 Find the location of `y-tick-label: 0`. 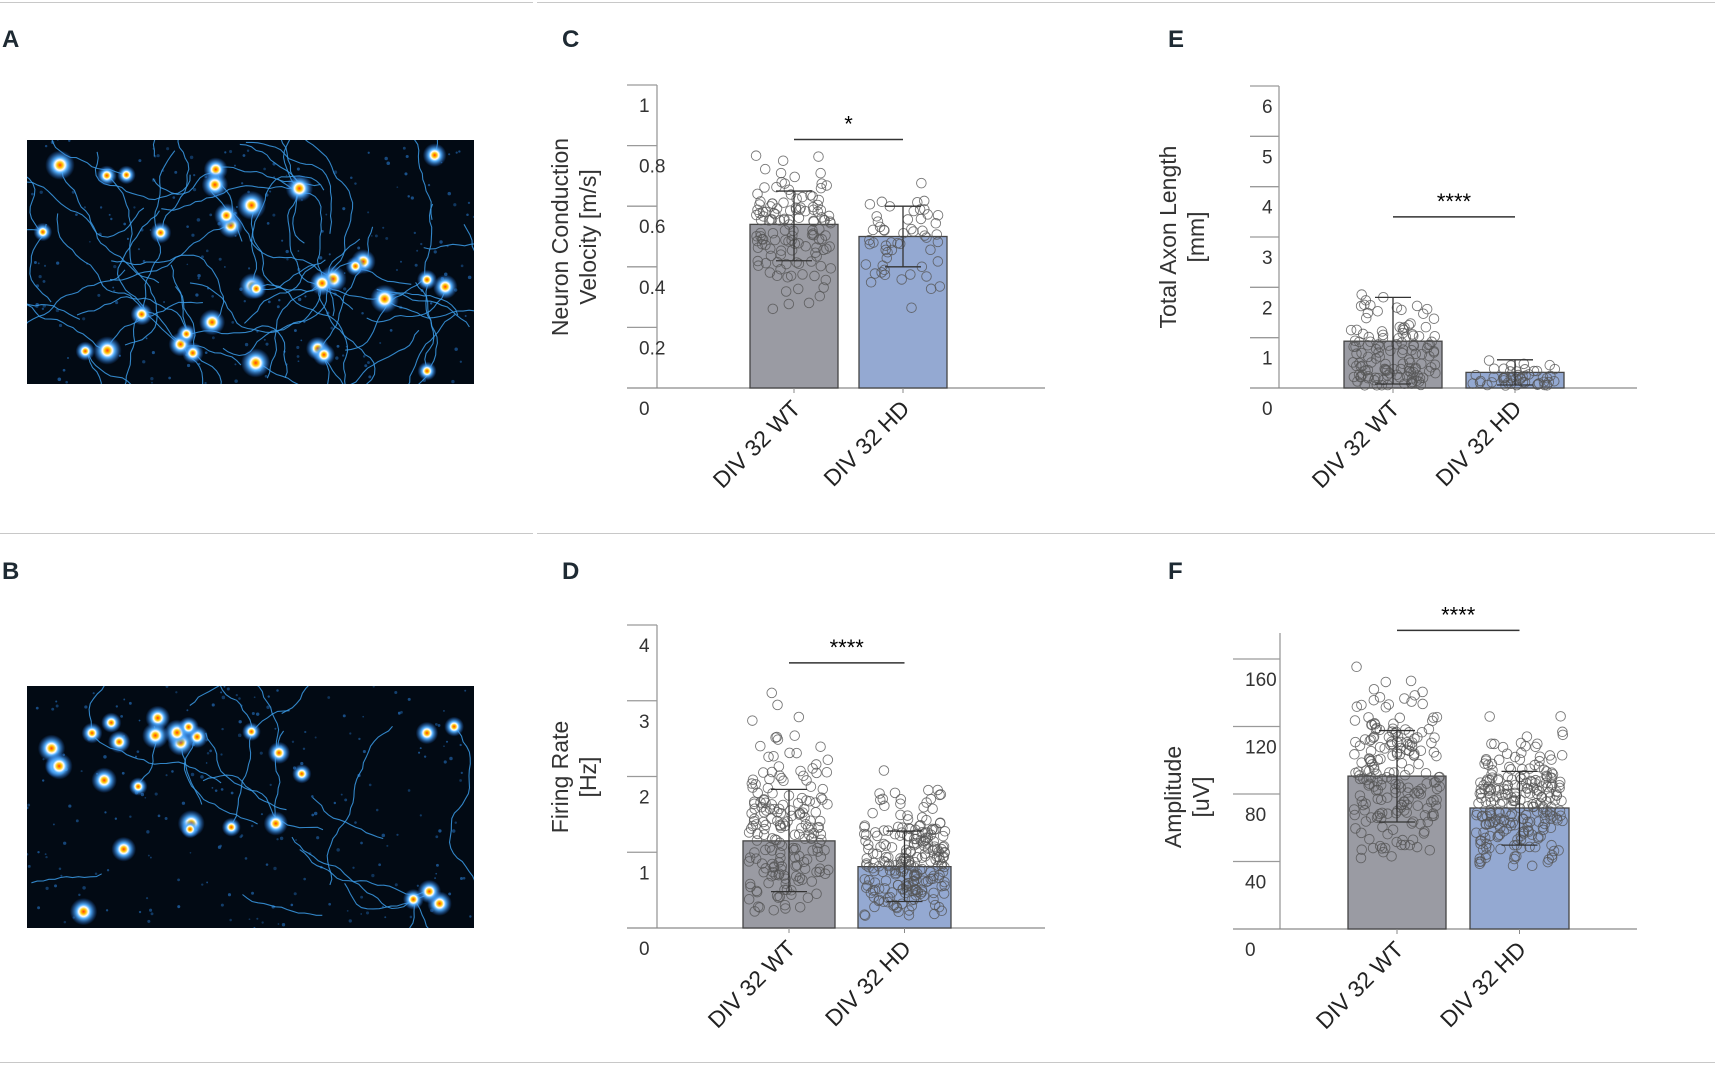

y-tick-label: 0 is located at coordinates (644, 409).